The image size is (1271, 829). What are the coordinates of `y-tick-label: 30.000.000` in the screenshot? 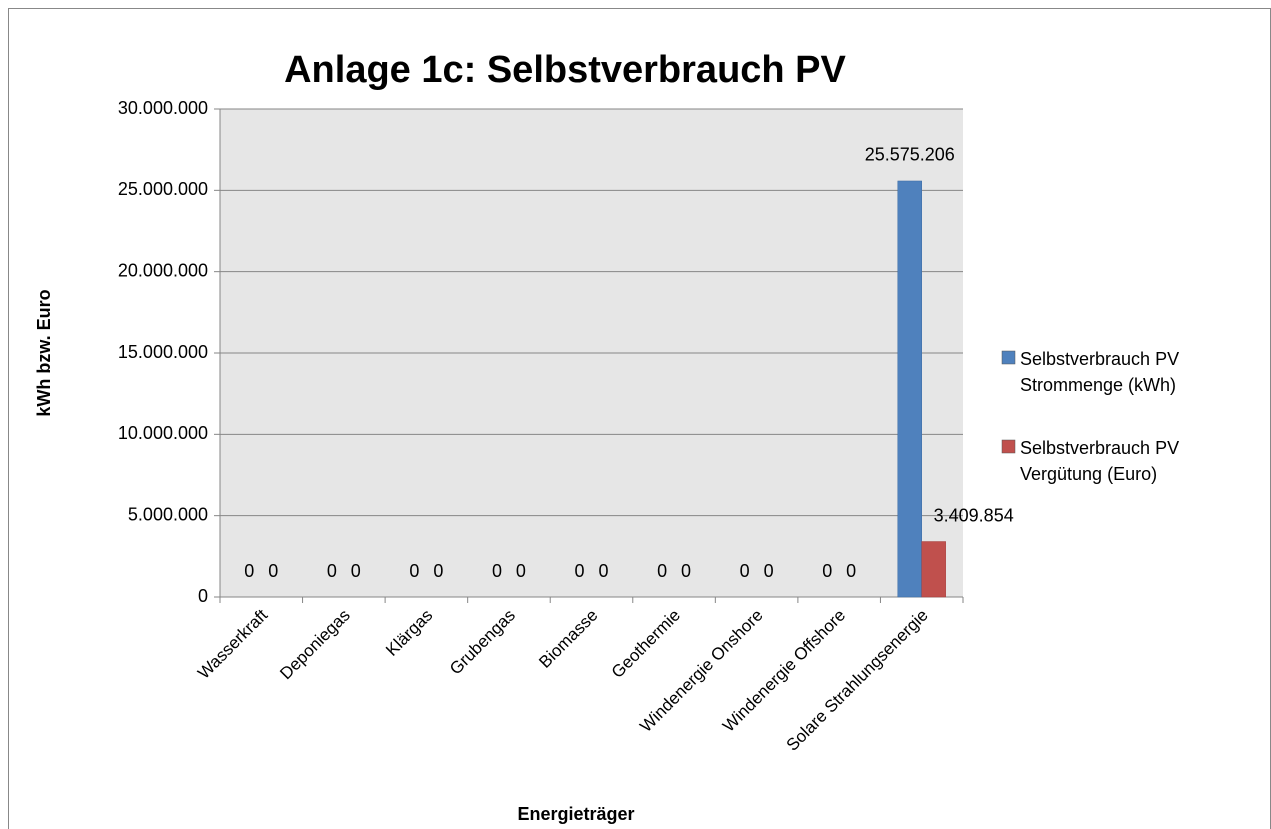 It's located at (163, 108).